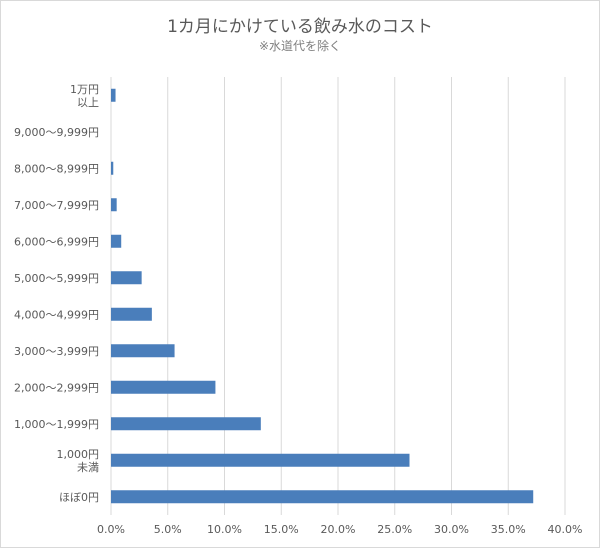 The width and height of the screenshot is (600, 548). What do you see at coordinates (84, 89) in the screenshot?
I see `category-label: 1万円` at bounding box center [84, 89].